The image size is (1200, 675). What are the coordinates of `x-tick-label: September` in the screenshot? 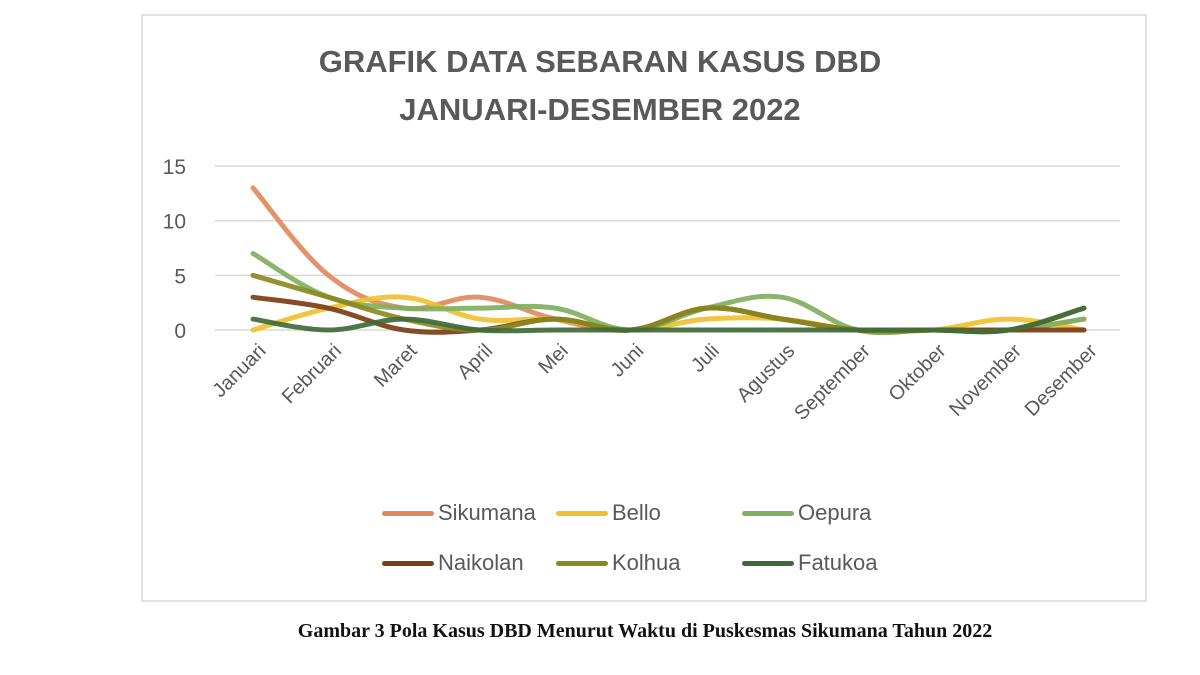 It's located at (832, 382).